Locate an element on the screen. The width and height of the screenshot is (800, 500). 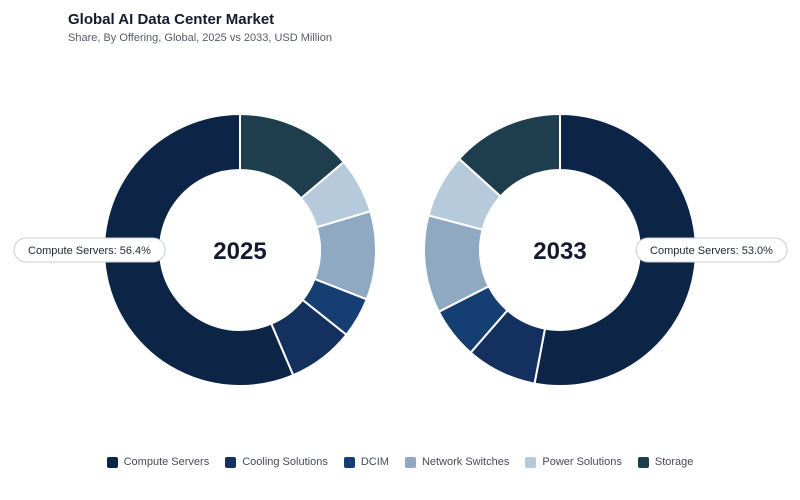
legend-label: Compute Servers is located at coordinates (166, 462).